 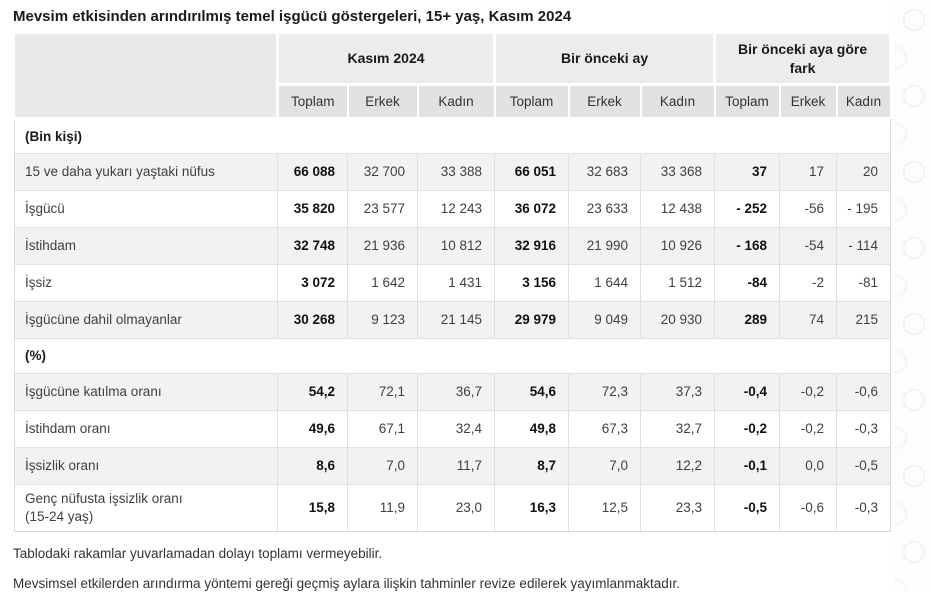 What do you see at coordinates (747, 101) in the screenshot?
I see `column-header-toplam-2: Toplam` at bounding box center [747, 101].